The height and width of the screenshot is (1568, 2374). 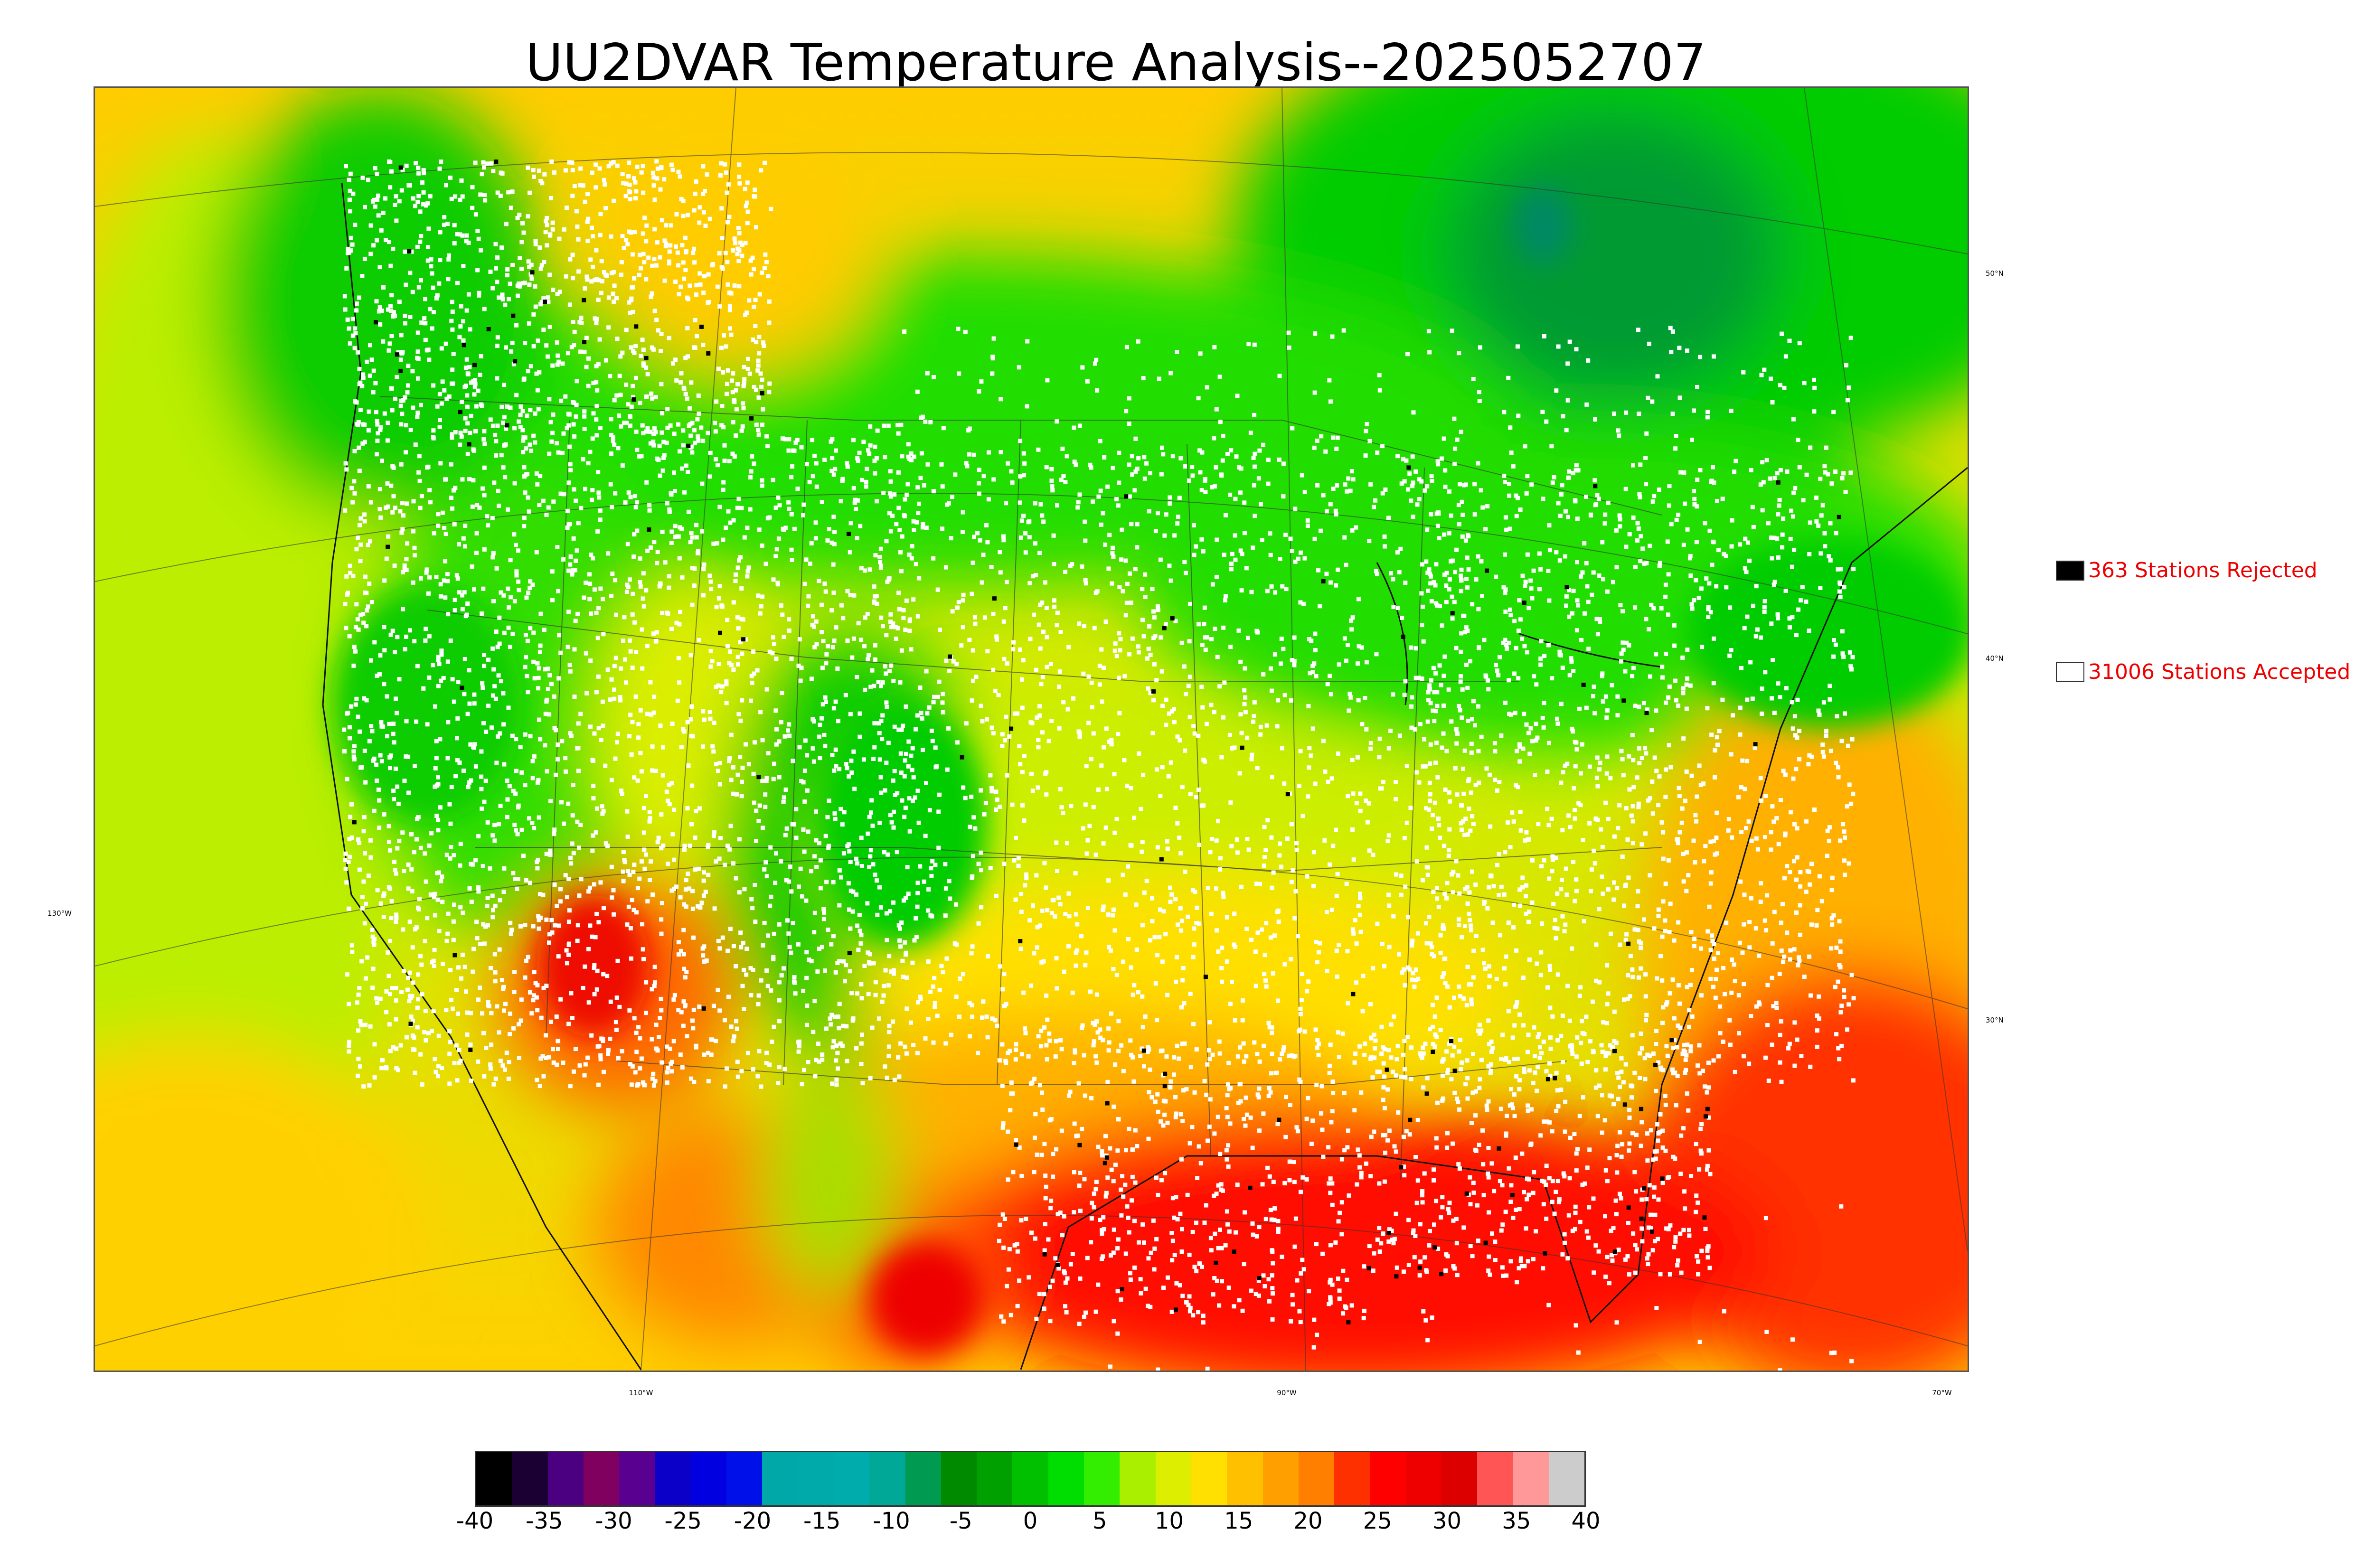 I want to click on colorbar-tick-label: 5, so click(x=1100, y=1521).